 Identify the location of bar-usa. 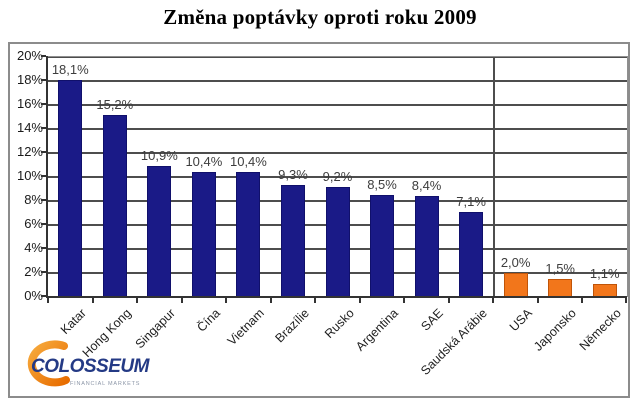
(515, 285).